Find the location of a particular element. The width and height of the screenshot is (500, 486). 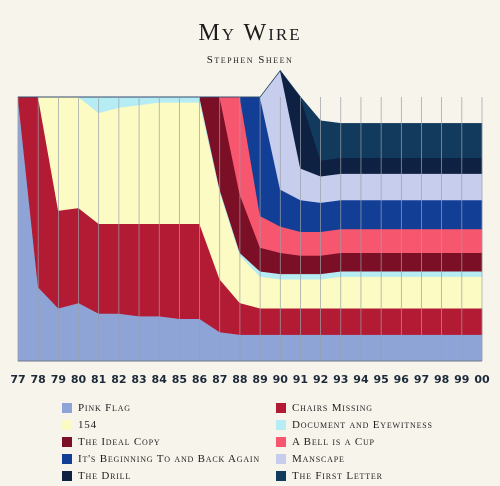

legend-label: 154 is located at coordinates (87, 425).